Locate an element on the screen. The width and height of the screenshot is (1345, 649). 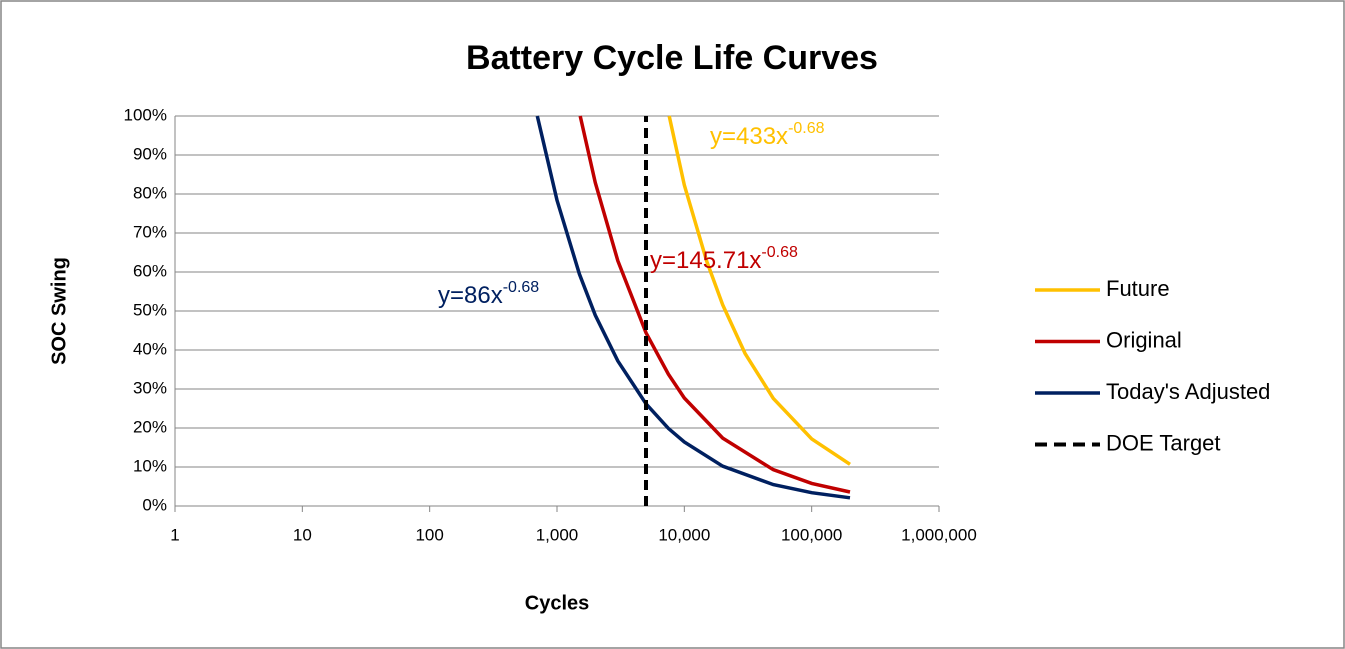
x-tick-label: 100,000 is located at coordinates (811, 534).